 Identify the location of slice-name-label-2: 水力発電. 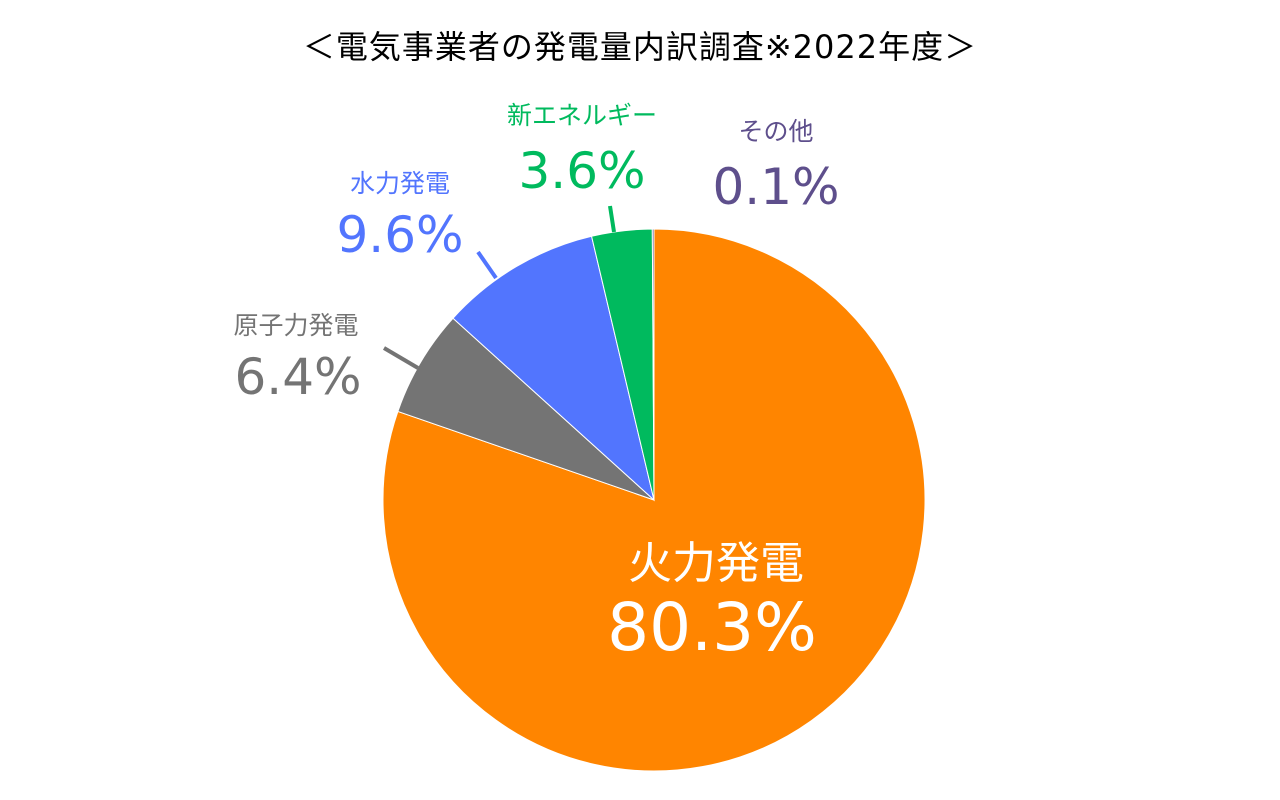
(400, 183).